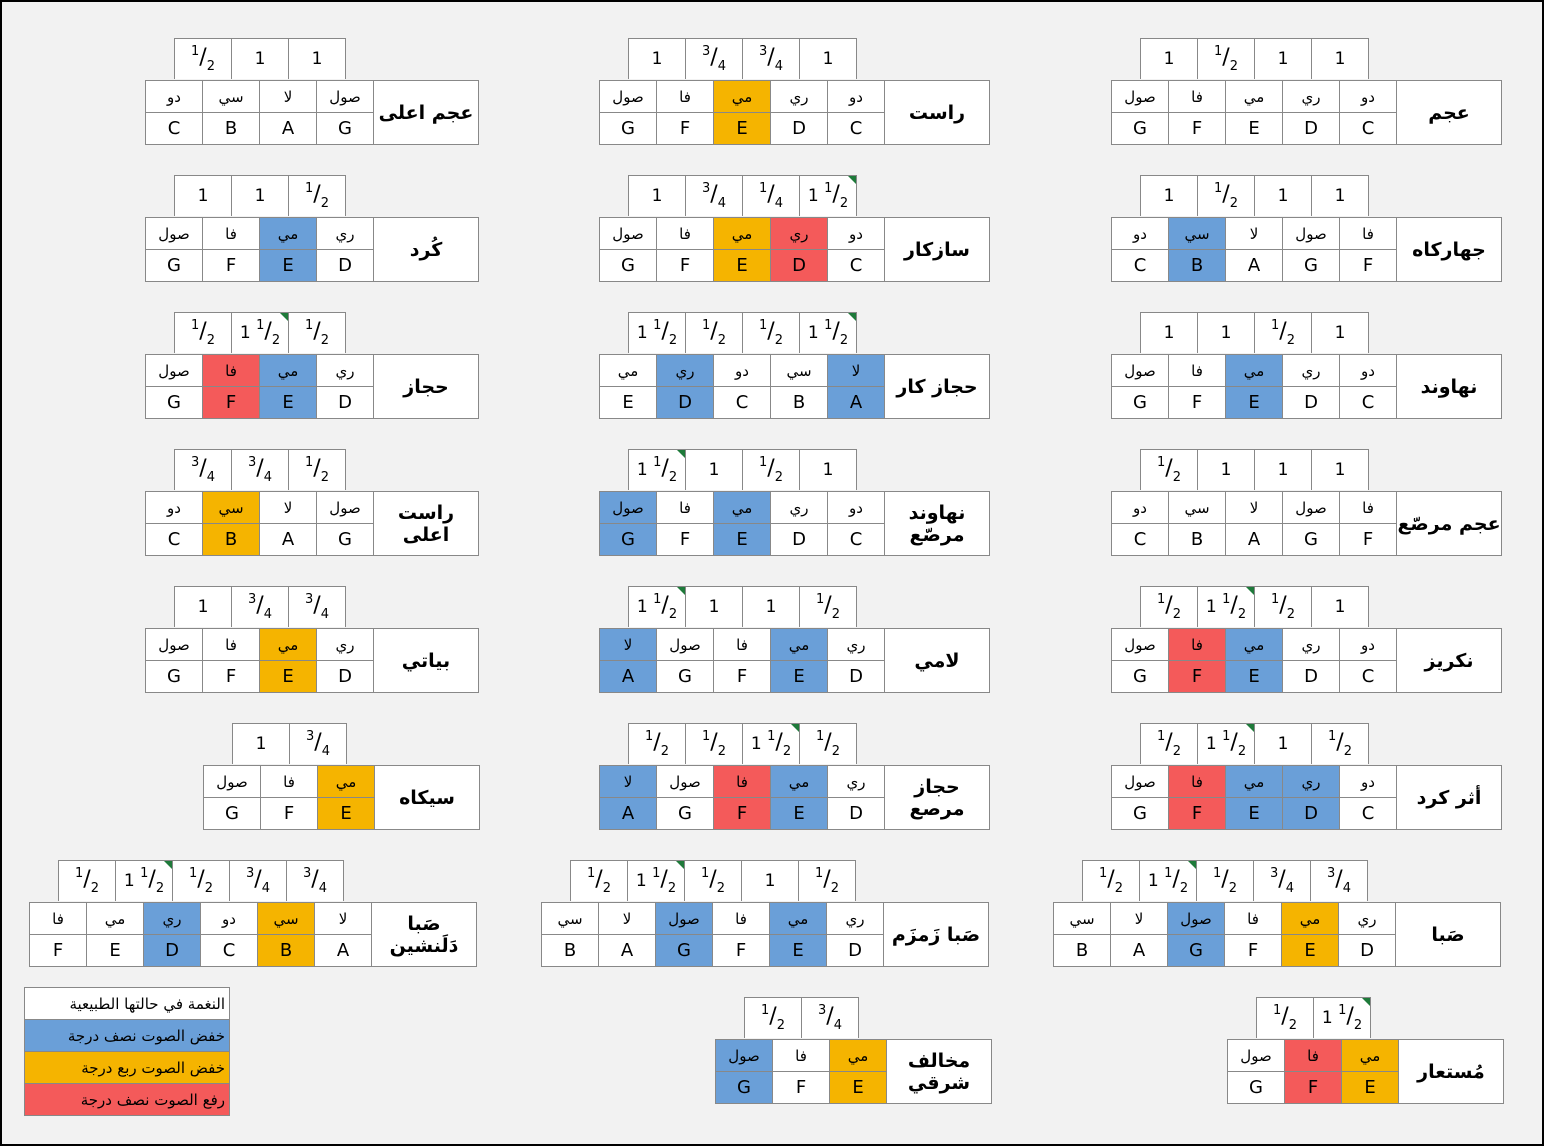  Describe the element at coordinates (253, 934) in the screenshot. I see `scale-table: فا مي ري دو سي لا صَبا دَلَنشين F E D C B A` at that location.